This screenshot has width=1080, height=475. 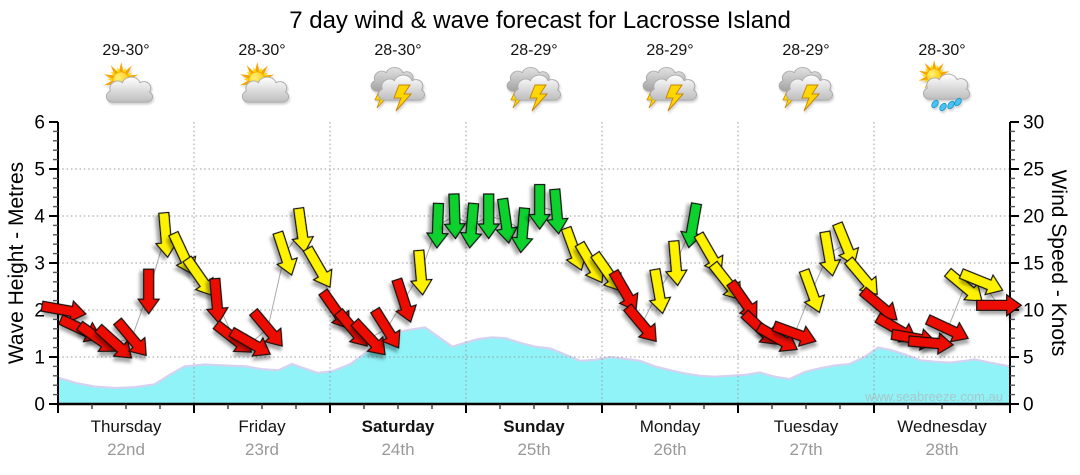 What do you see at coordinates (942, 426) in the screenshot?
I see `day-name: Wednesday` at bounding box center [942, 426].